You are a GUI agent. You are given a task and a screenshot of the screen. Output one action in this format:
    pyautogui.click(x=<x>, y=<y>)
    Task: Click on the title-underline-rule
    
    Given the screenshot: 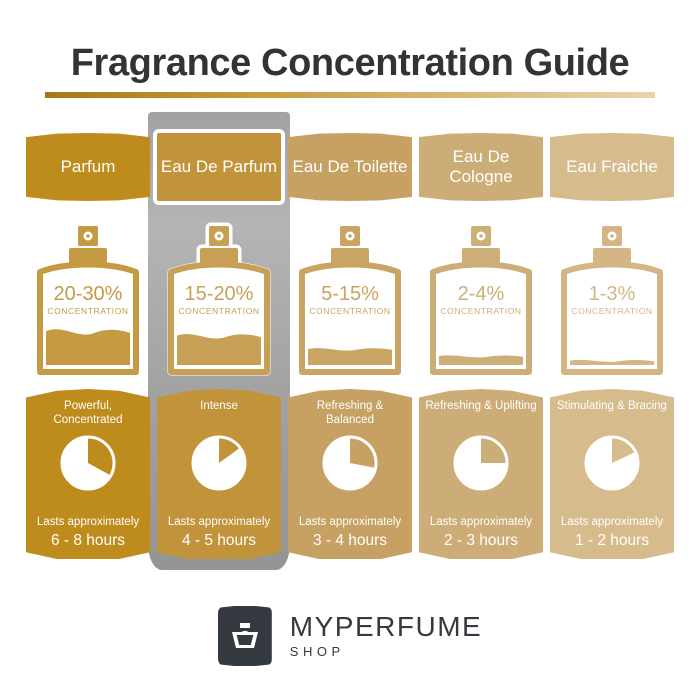 What is the action you would take?
    pyautogui.click(x=350, y=95)
    